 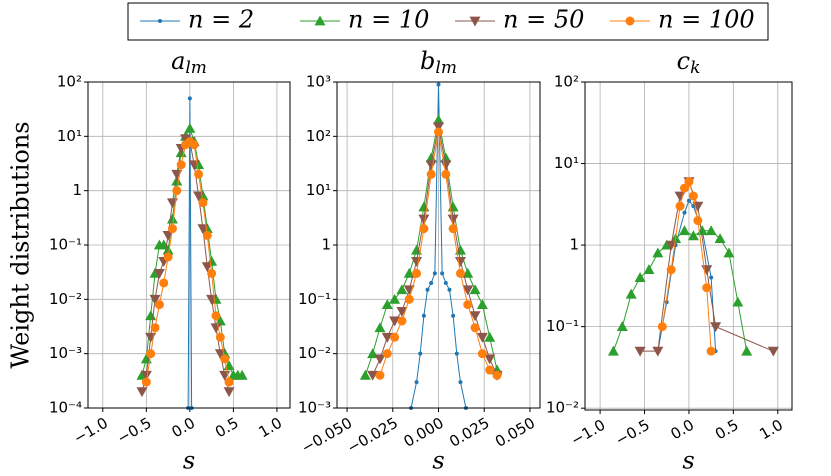 What do you see at coordinates (574, 245) in the screenshot?
I see `y-tick-label: 1` at bounding box center [574, 245].